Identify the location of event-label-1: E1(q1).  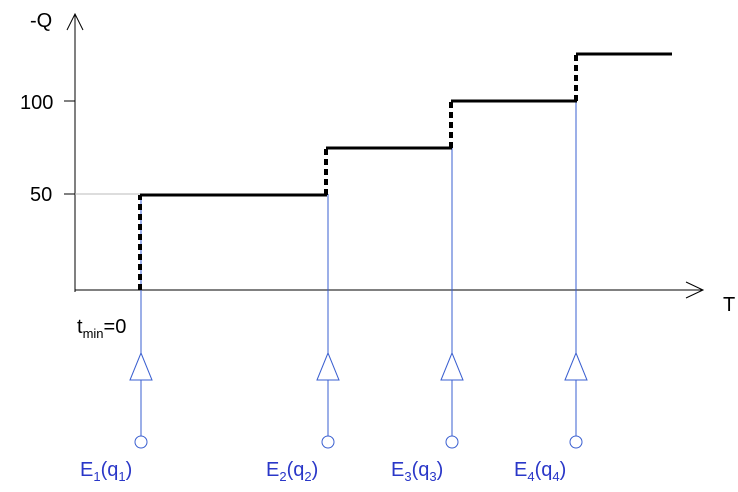
(106, 471).